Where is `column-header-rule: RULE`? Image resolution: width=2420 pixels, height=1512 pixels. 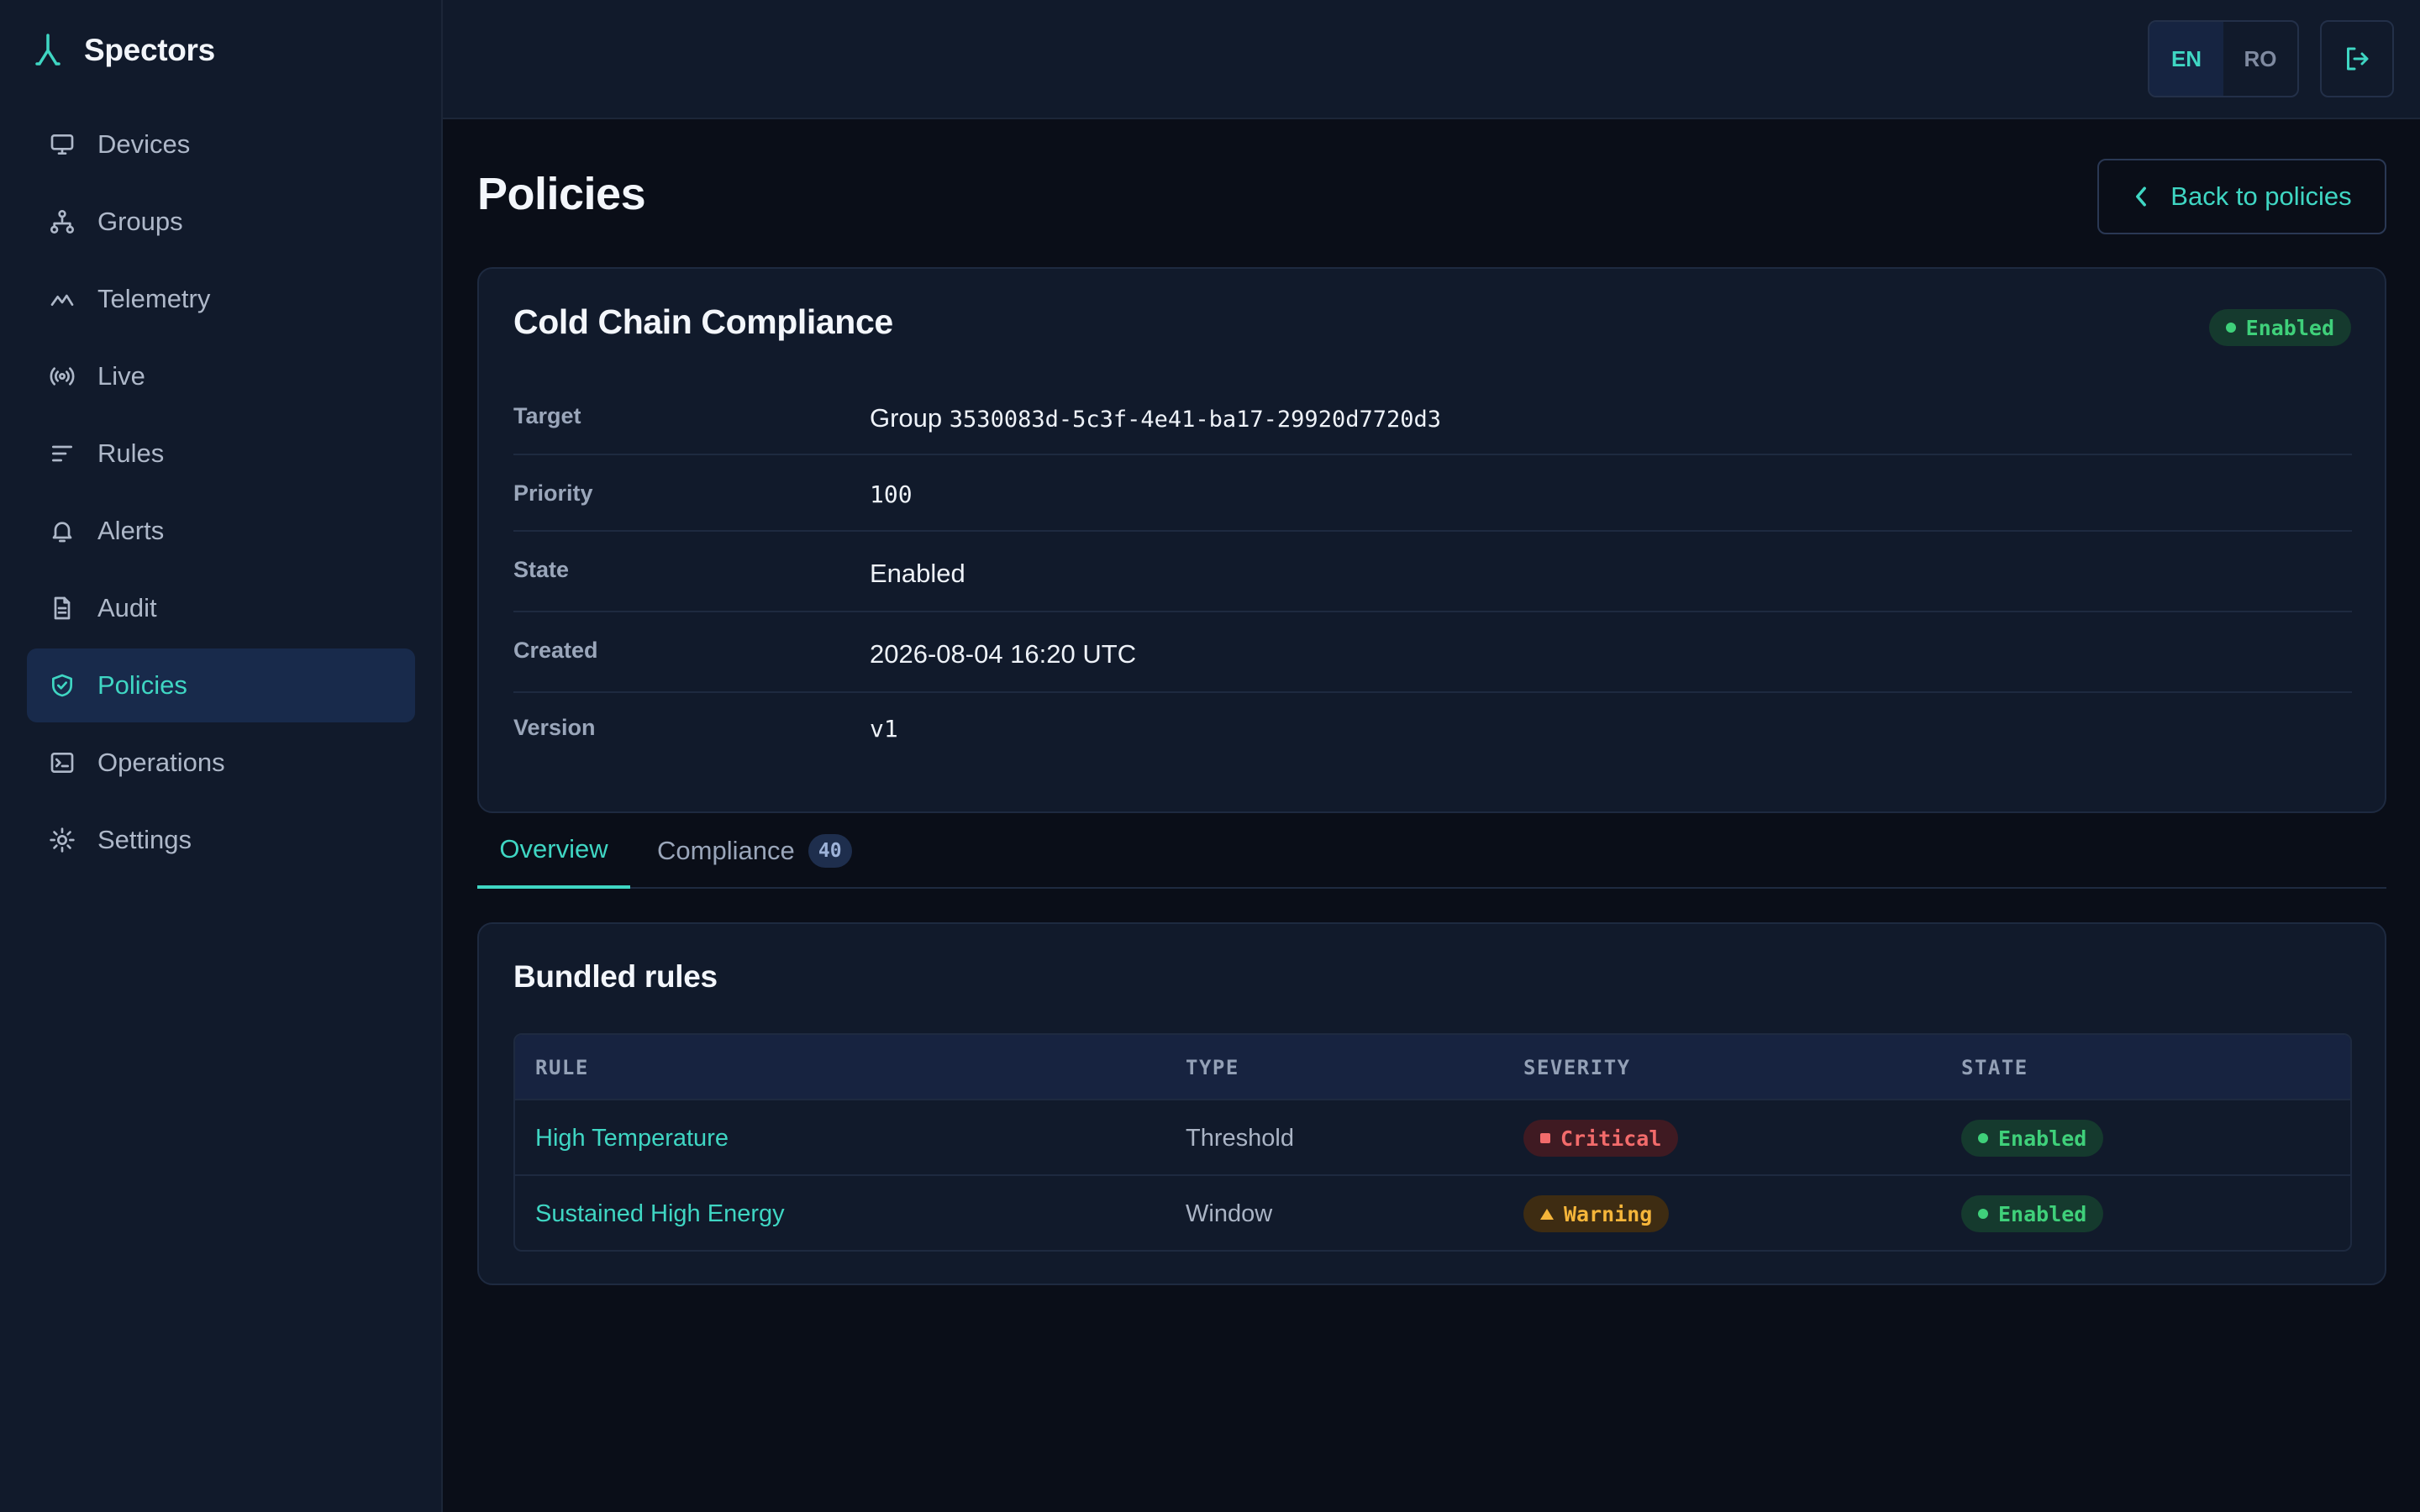 column-header-rule: RULE is located at coordinates (562, 1067).